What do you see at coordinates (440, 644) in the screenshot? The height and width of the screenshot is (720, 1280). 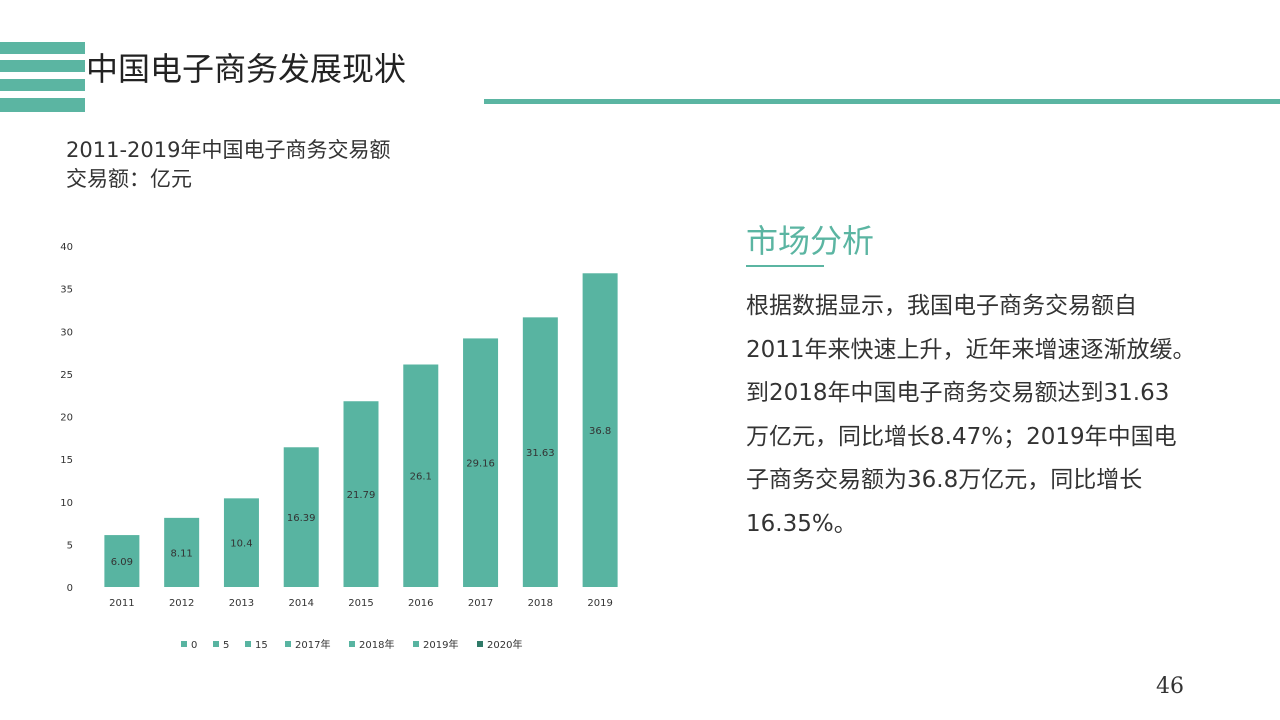 I see `legend-label: 2019年` at bounding box center [440, 644].